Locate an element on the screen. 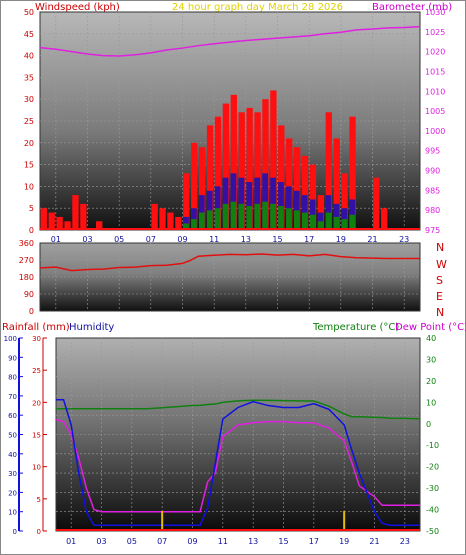 The width and height of the screenshot is (466, 555). wind-x-tick-label: 23 is located at coordinates (404, 239).